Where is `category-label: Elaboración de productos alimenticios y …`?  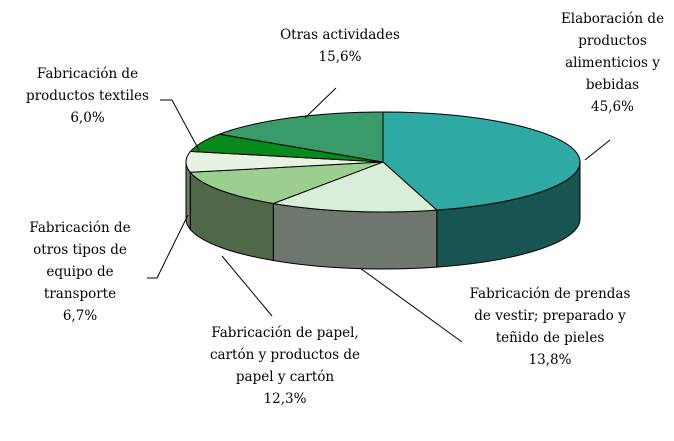
category-label: Elaboración de productos alimenticios y … is located at coordinates (612, 52).